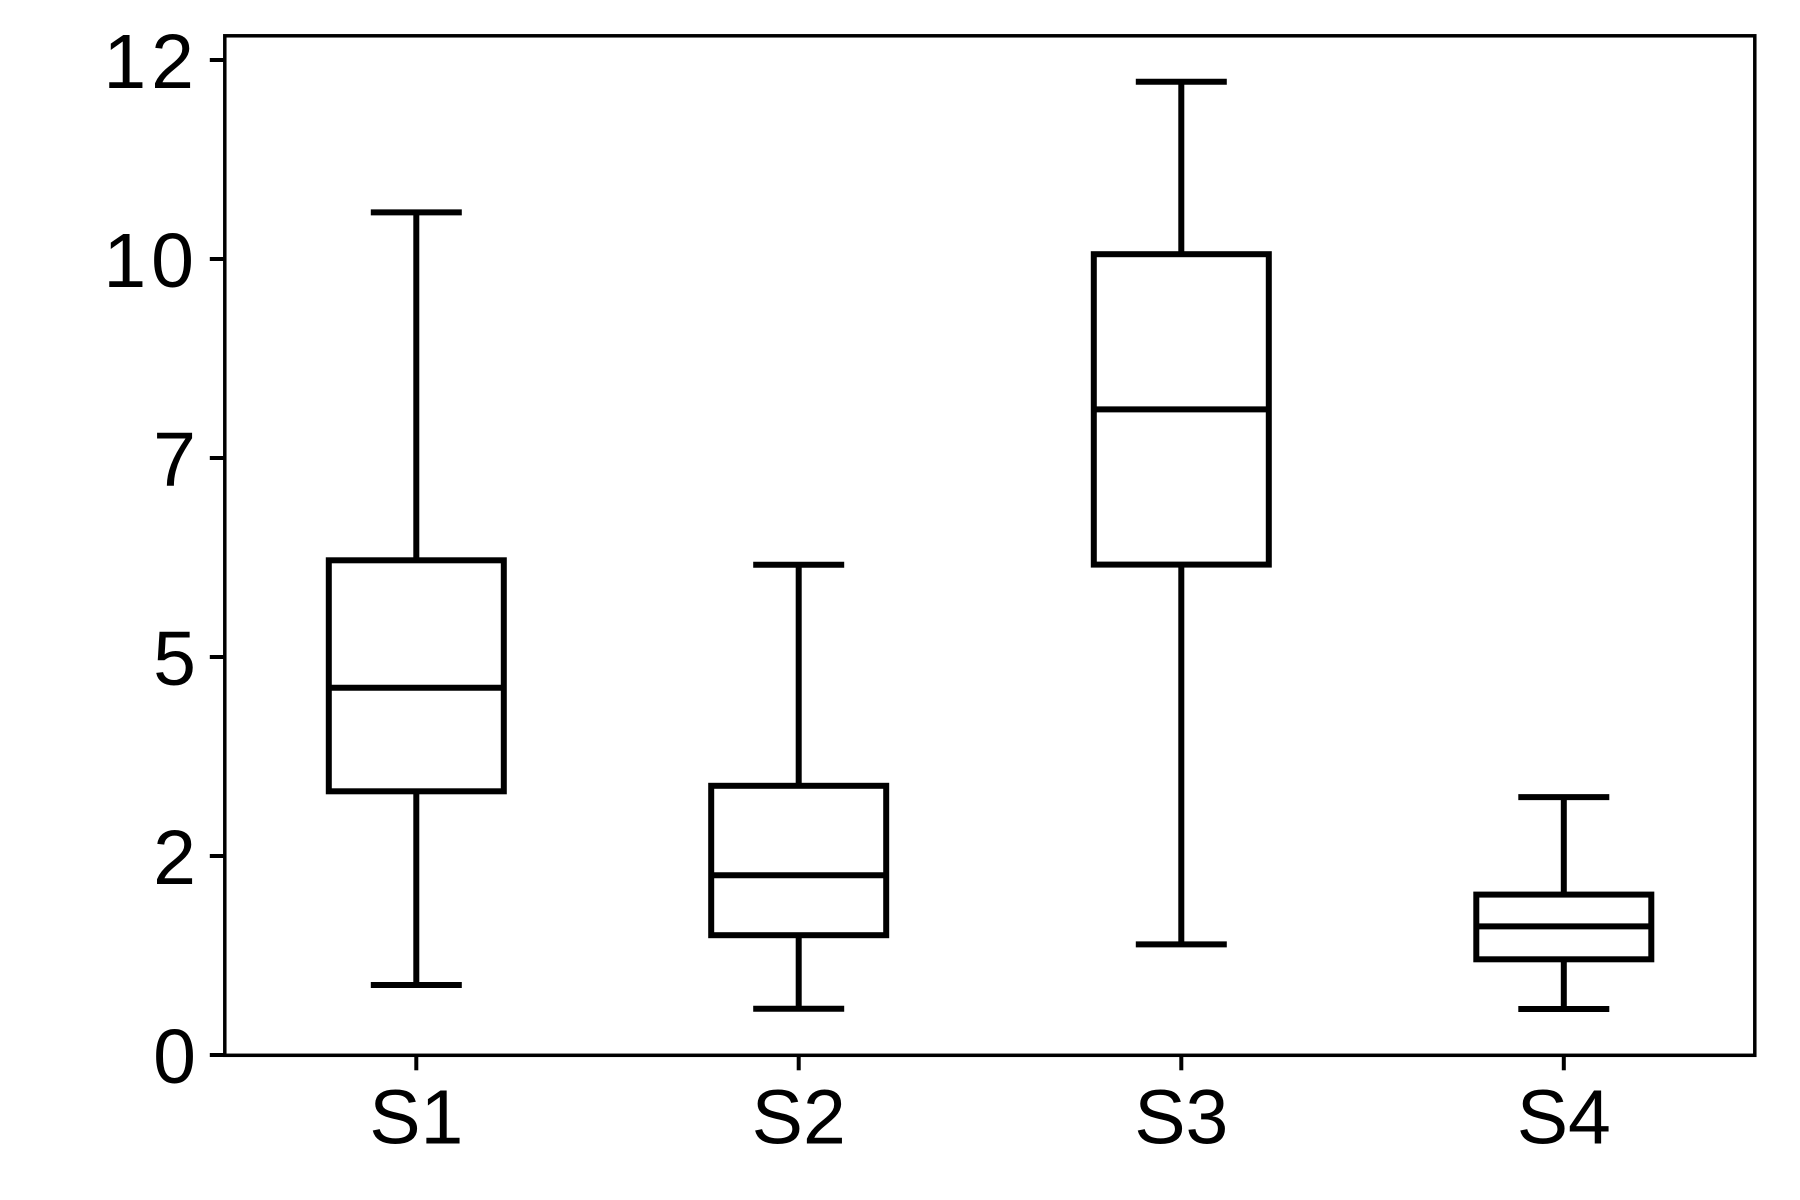 This screenshot has height=1200, width=1800. What do you see at coordinates (416, 1118) in the screenshot?
I see `svg-text: S1` at bounding box center [416, 1118].